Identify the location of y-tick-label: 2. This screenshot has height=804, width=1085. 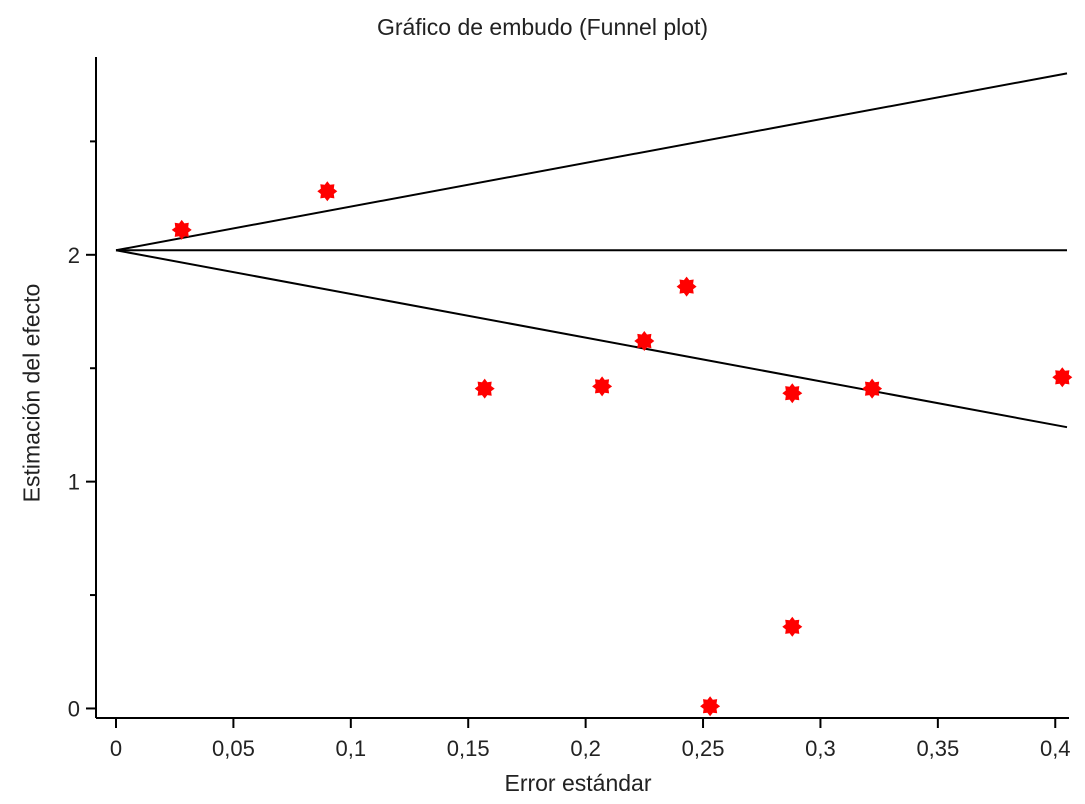
(74, 255).